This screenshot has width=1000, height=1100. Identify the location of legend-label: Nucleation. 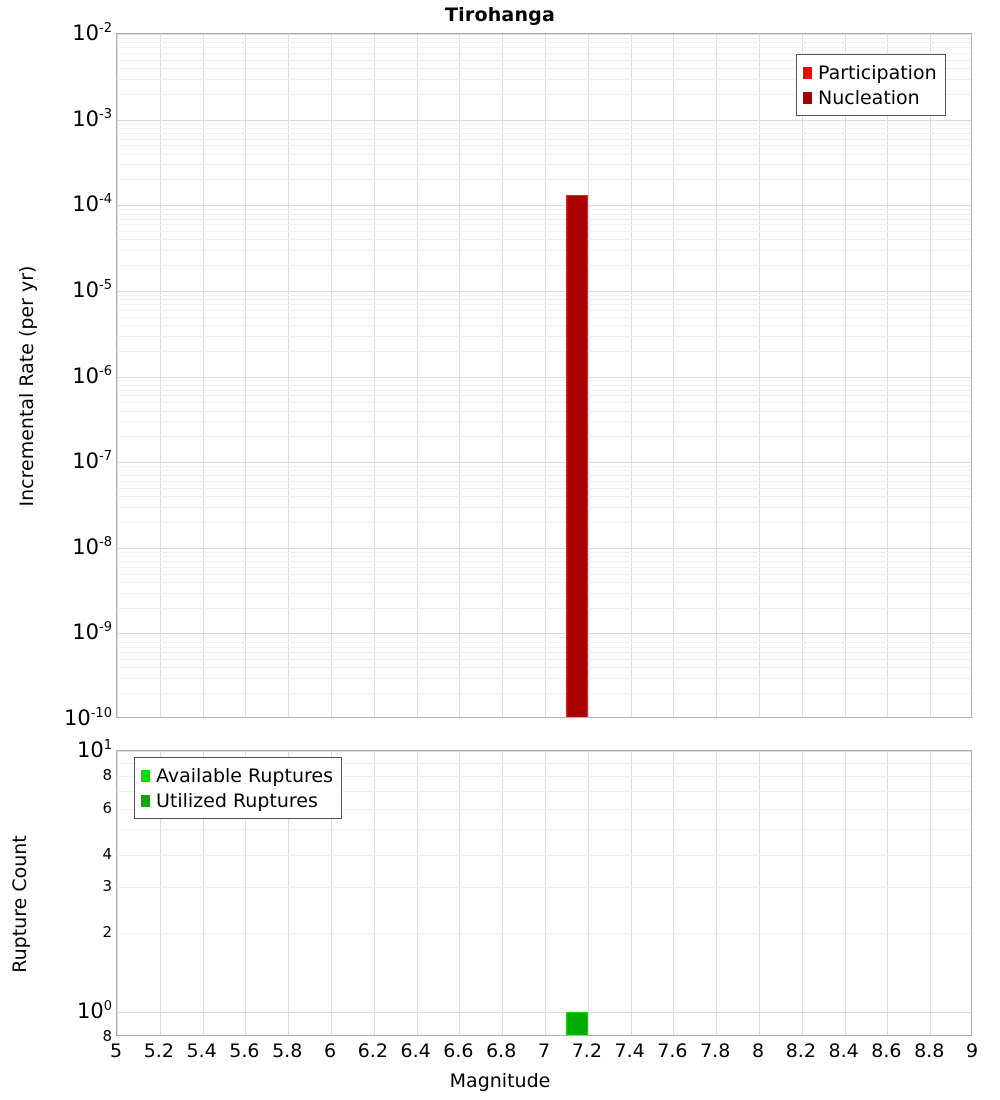
(869, 97).